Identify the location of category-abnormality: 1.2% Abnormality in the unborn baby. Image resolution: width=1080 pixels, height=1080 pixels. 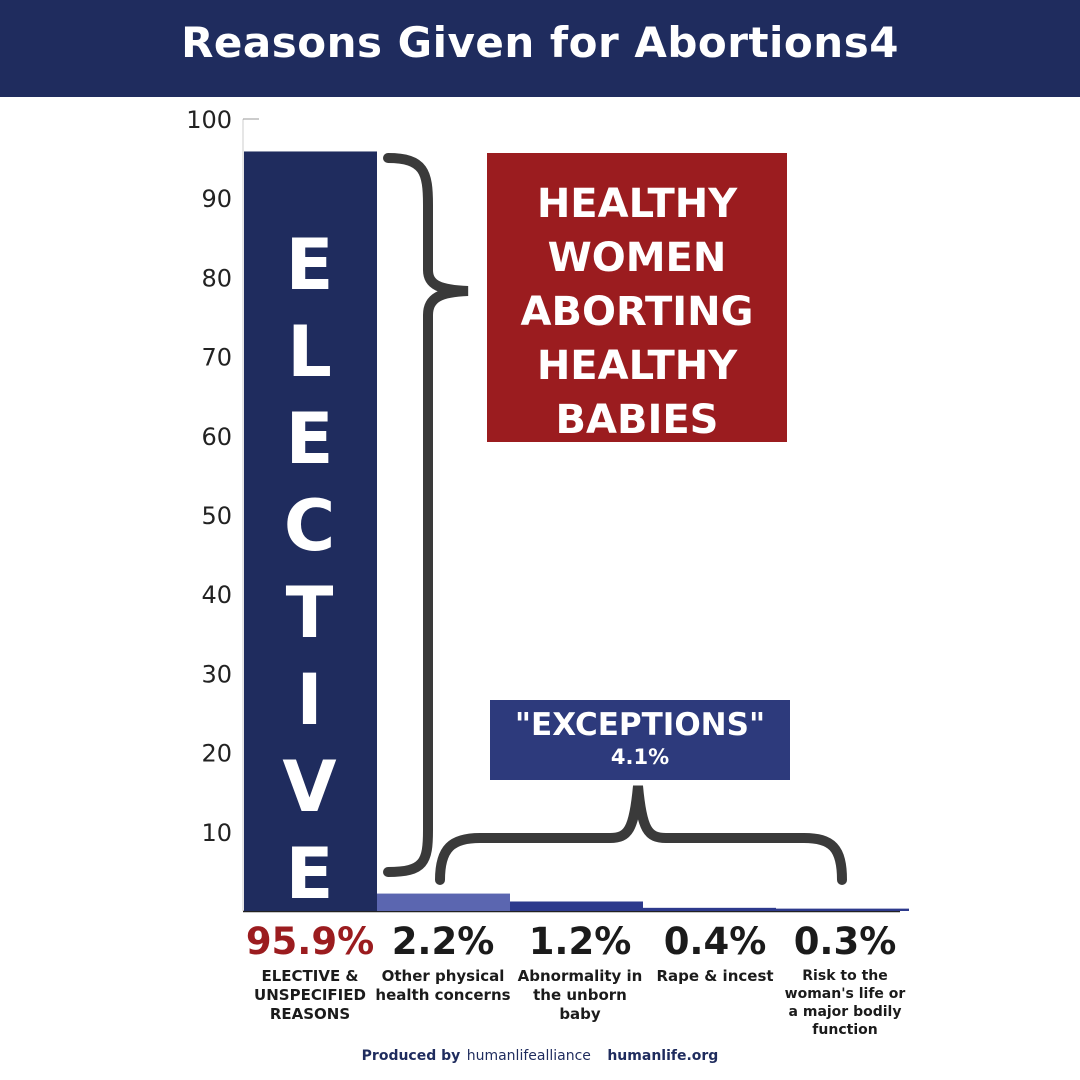
(580, 972).